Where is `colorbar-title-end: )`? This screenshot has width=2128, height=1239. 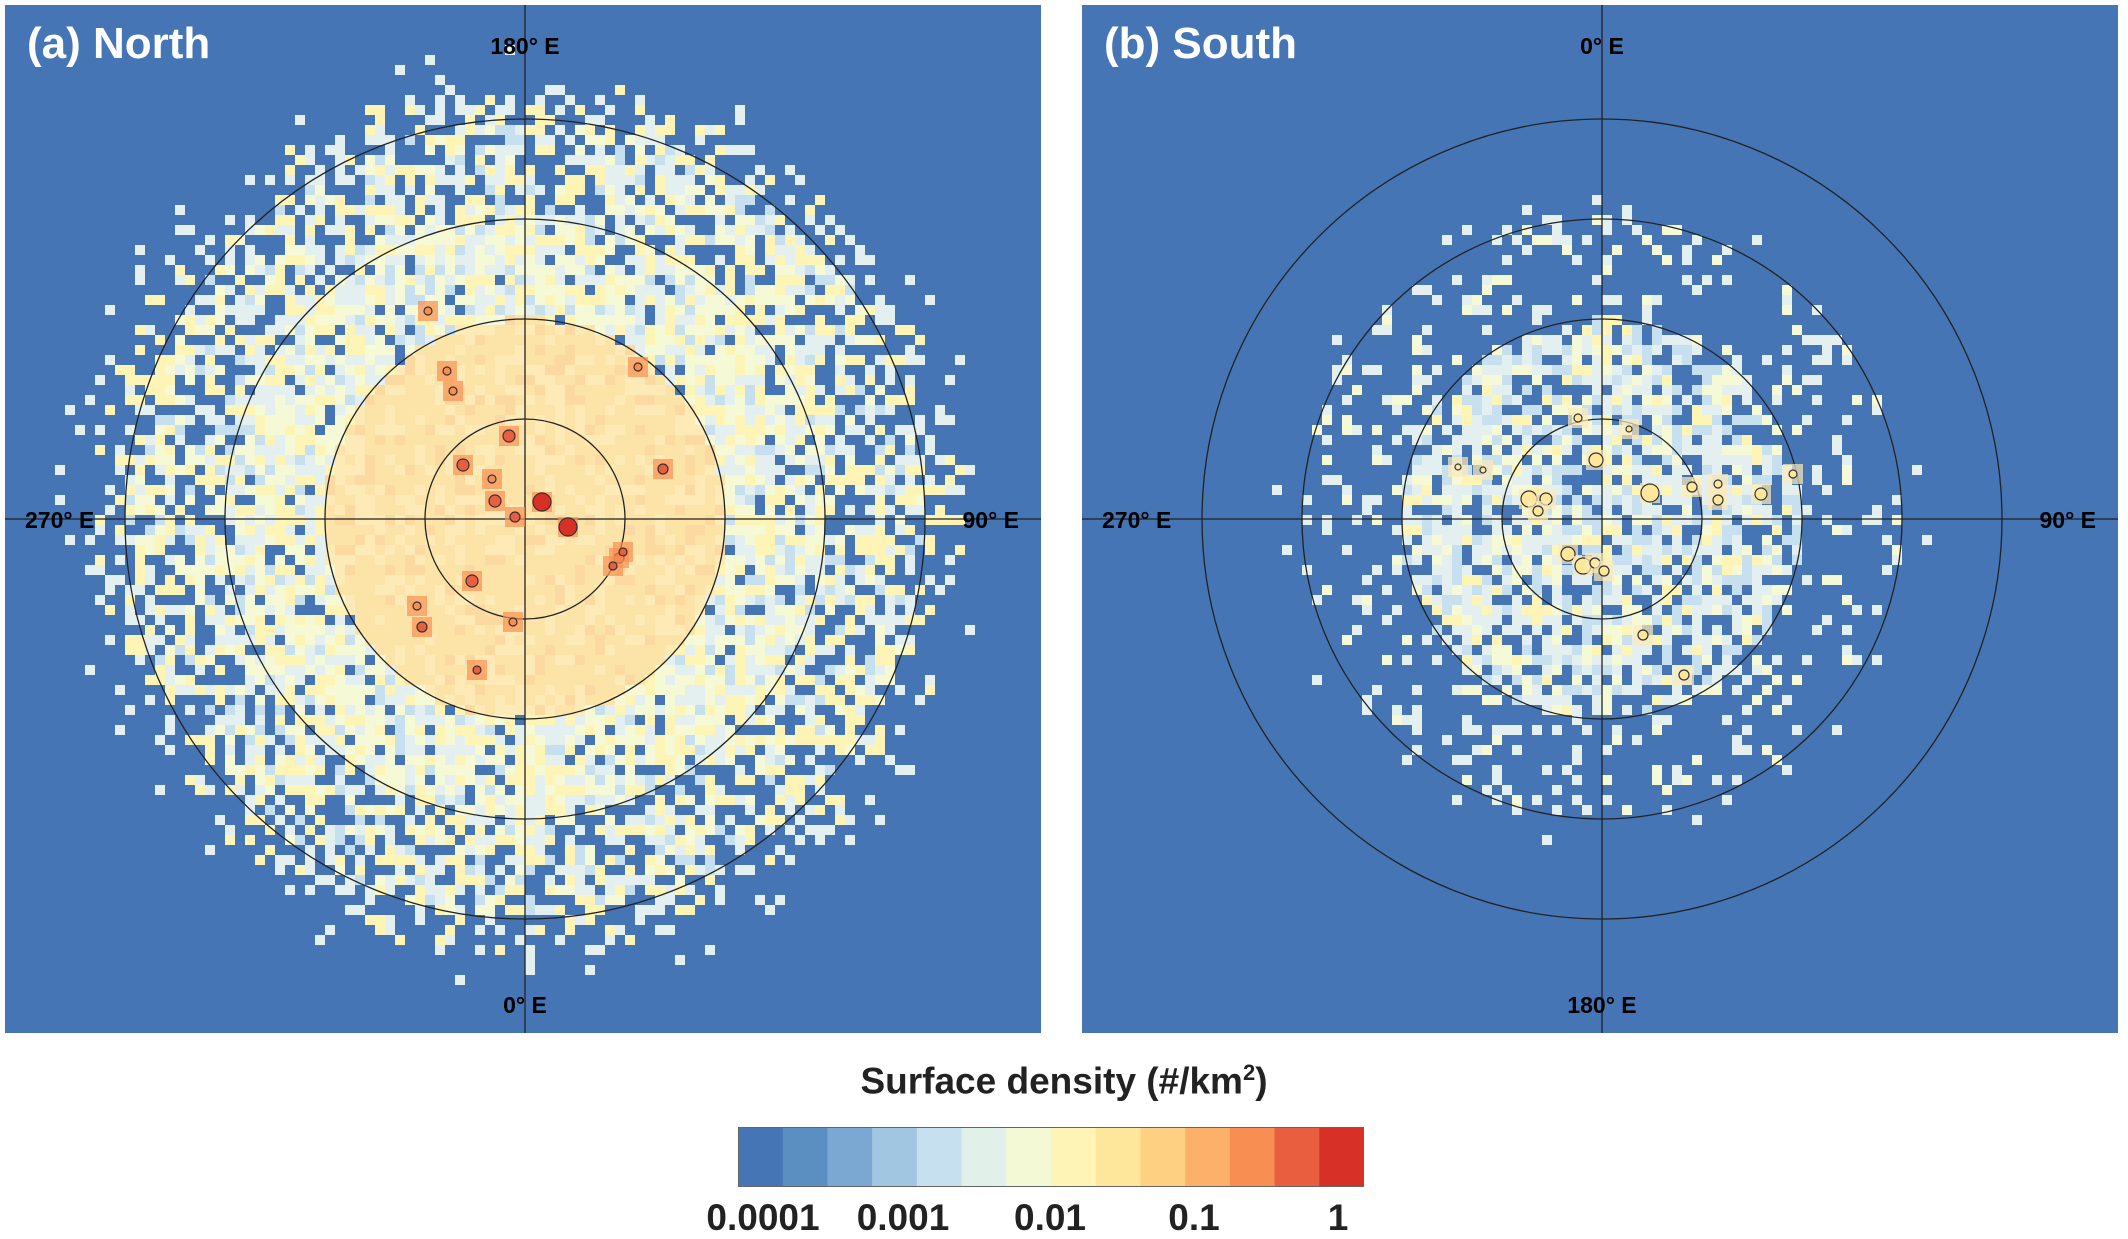
colorbar-title-end: ) is located at coordinates (1261, 1080).